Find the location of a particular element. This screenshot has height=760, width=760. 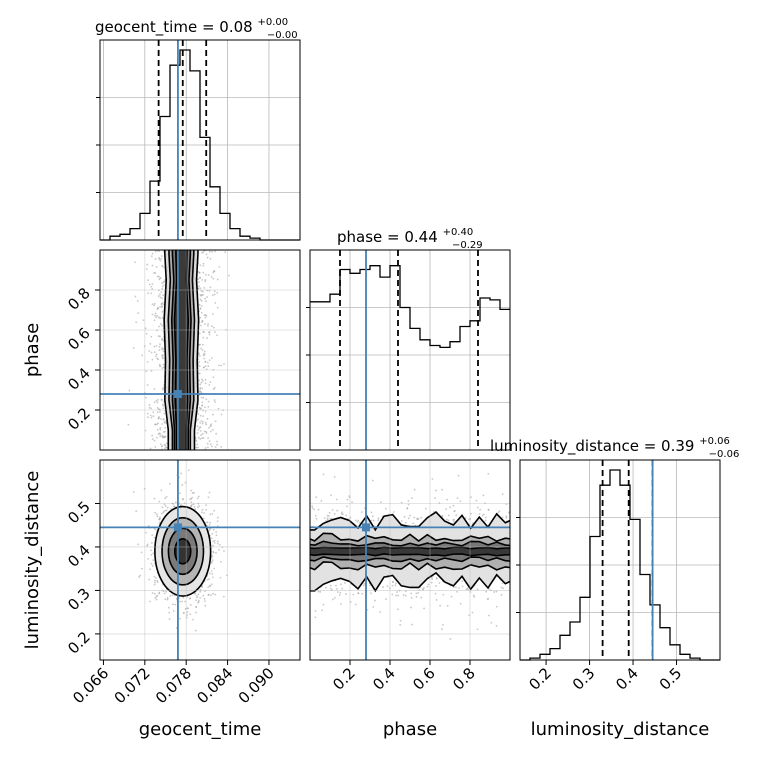

x-tick-label: 0.072 is located at coordinates (132, 685).